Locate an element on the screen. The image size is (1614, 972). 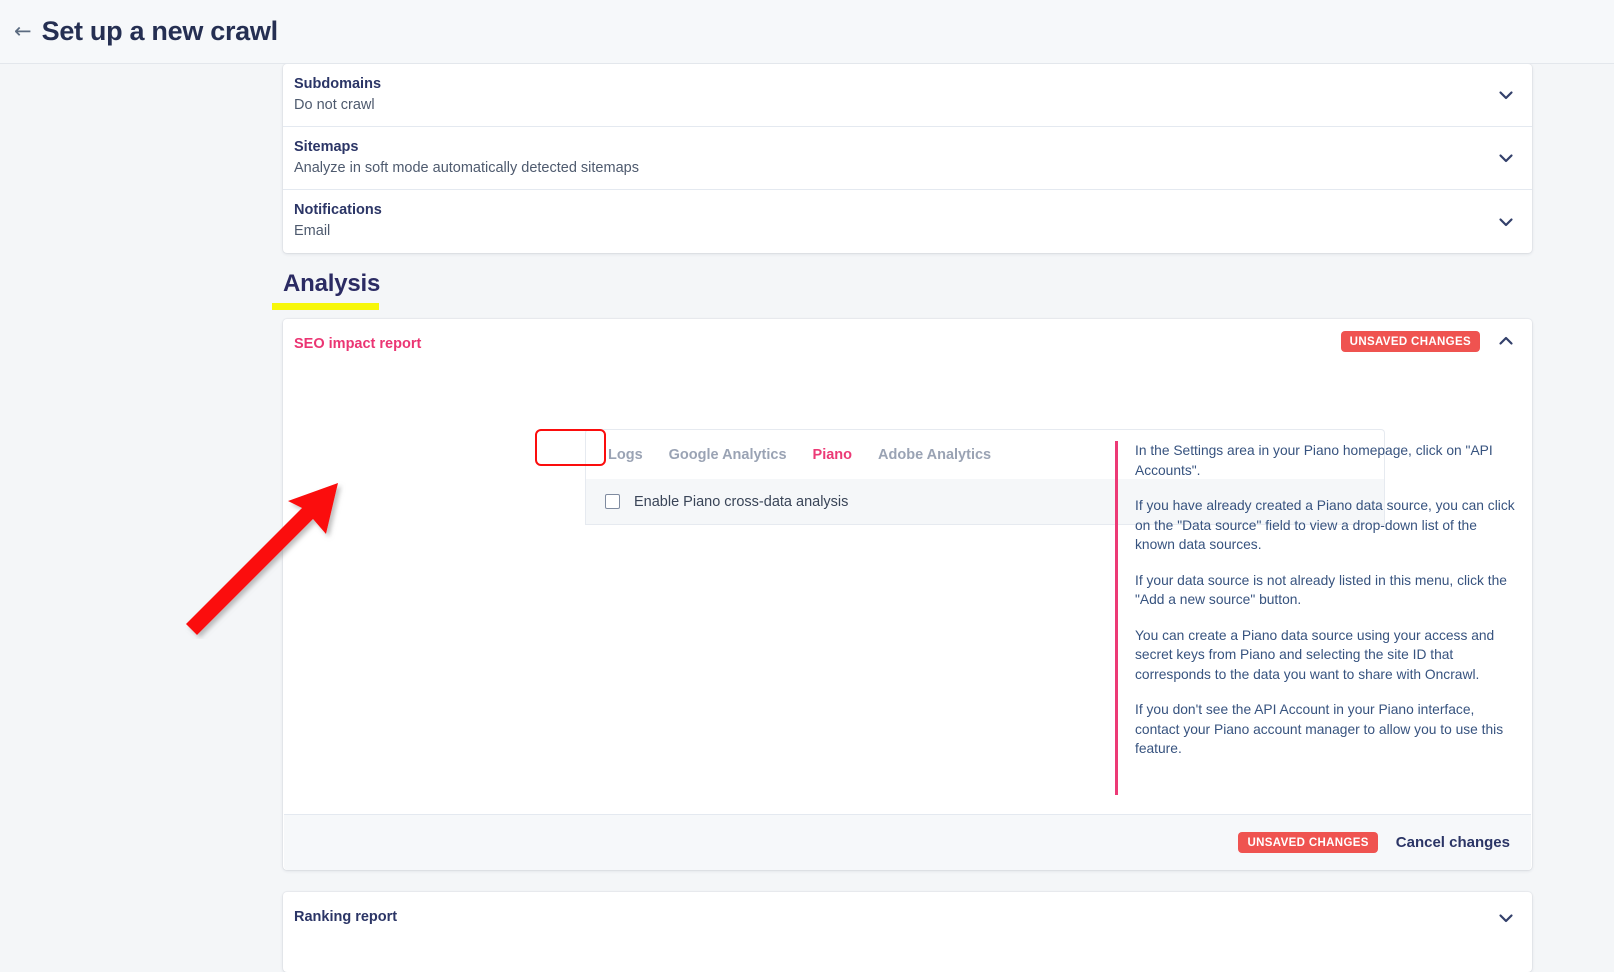
arrow-left-icon: ← is located at coordinates (23, 31).